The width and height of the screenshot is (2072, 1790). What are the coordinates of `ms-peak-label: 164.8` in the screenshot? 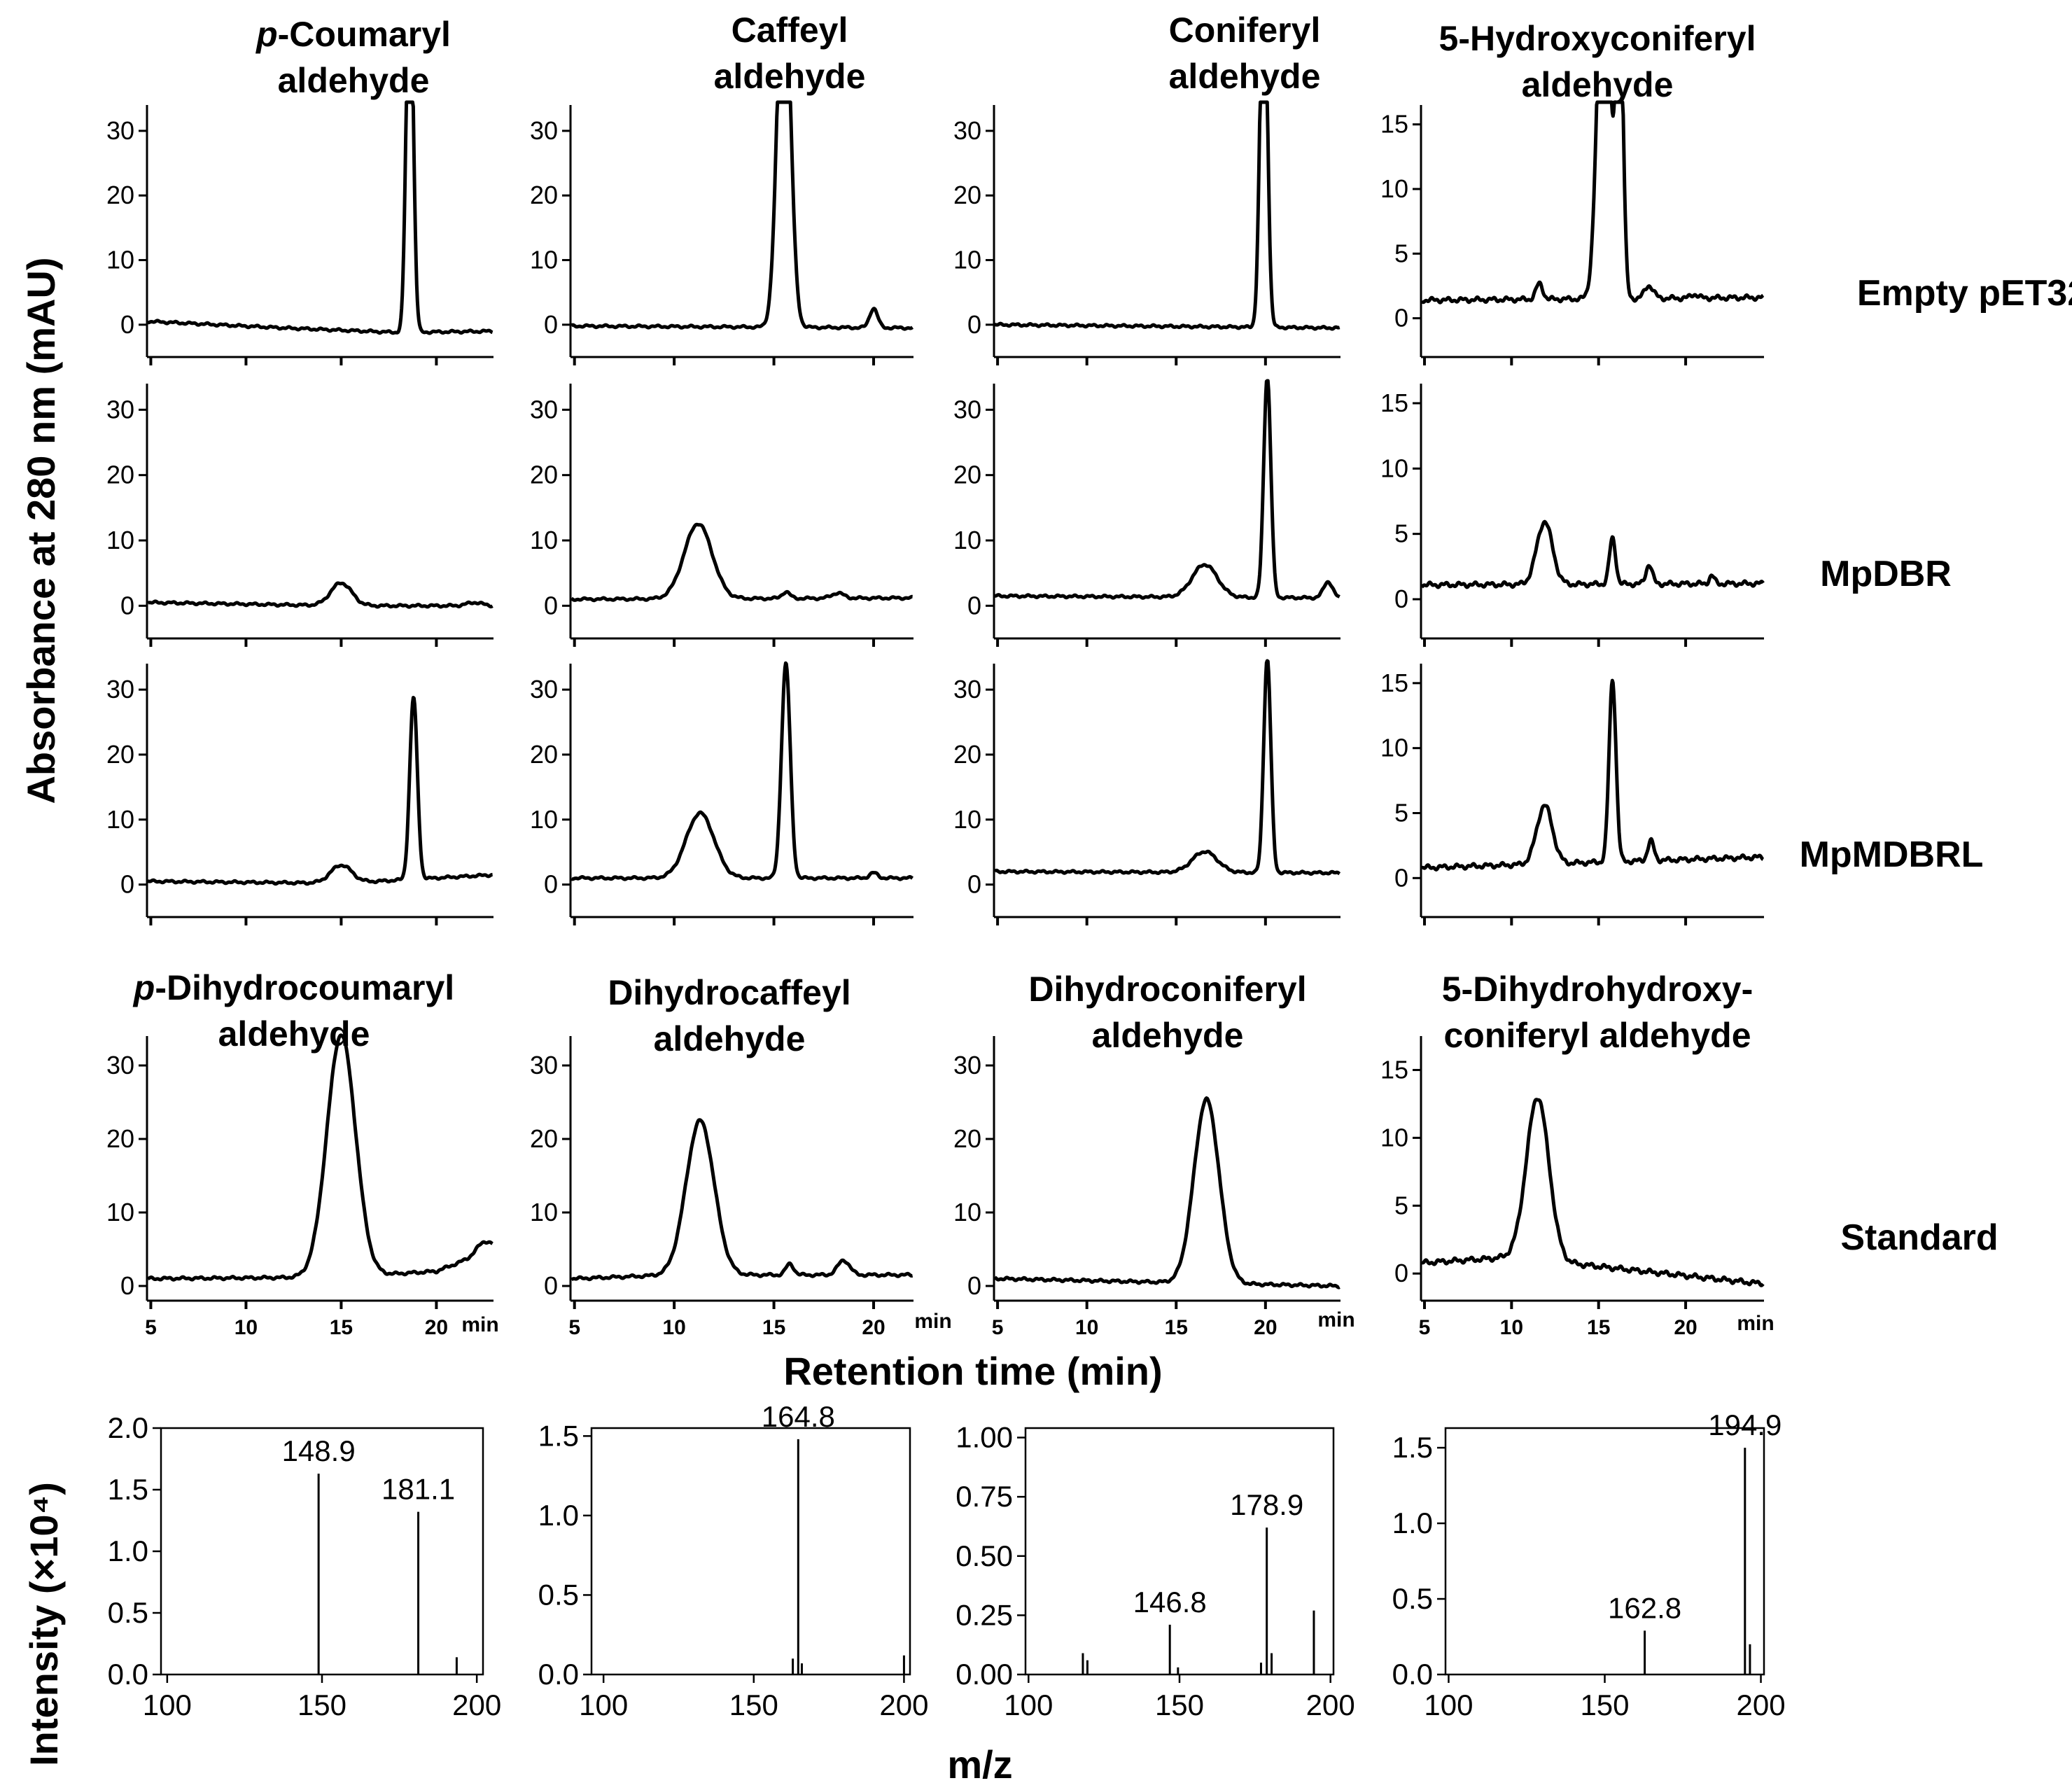 It's located at (798, 1416).